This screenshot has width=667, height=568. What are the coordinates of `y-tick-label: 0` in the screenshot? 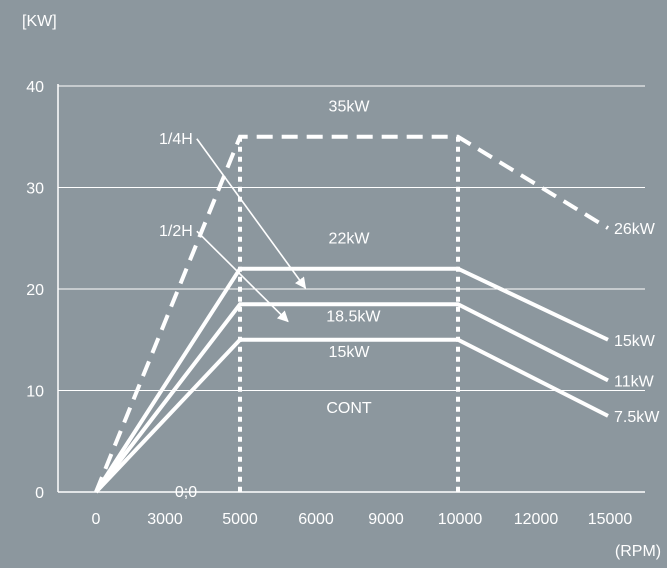 It's located at (39, 493).